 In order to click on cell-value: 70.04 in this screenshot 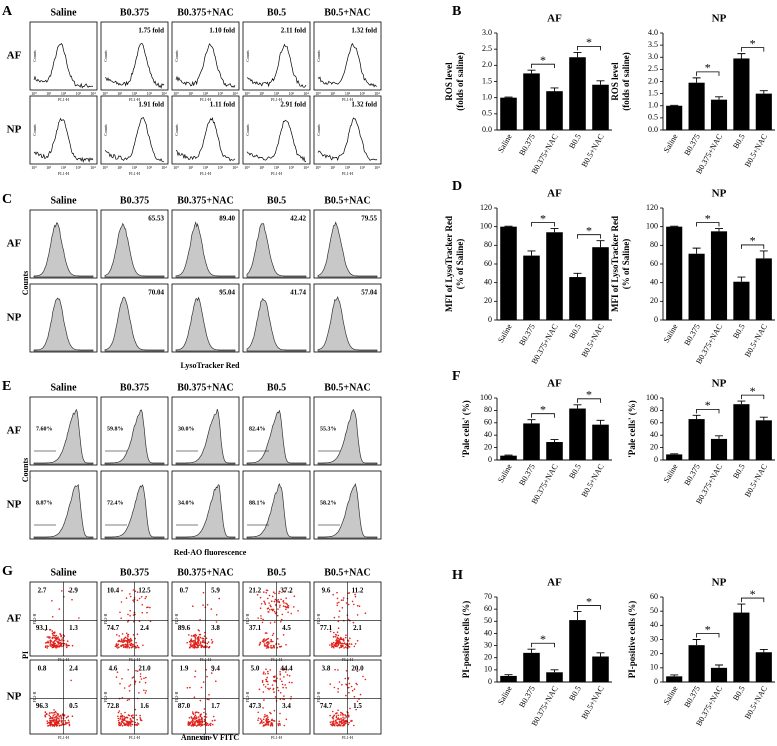, I will do `click(156, 293)`.